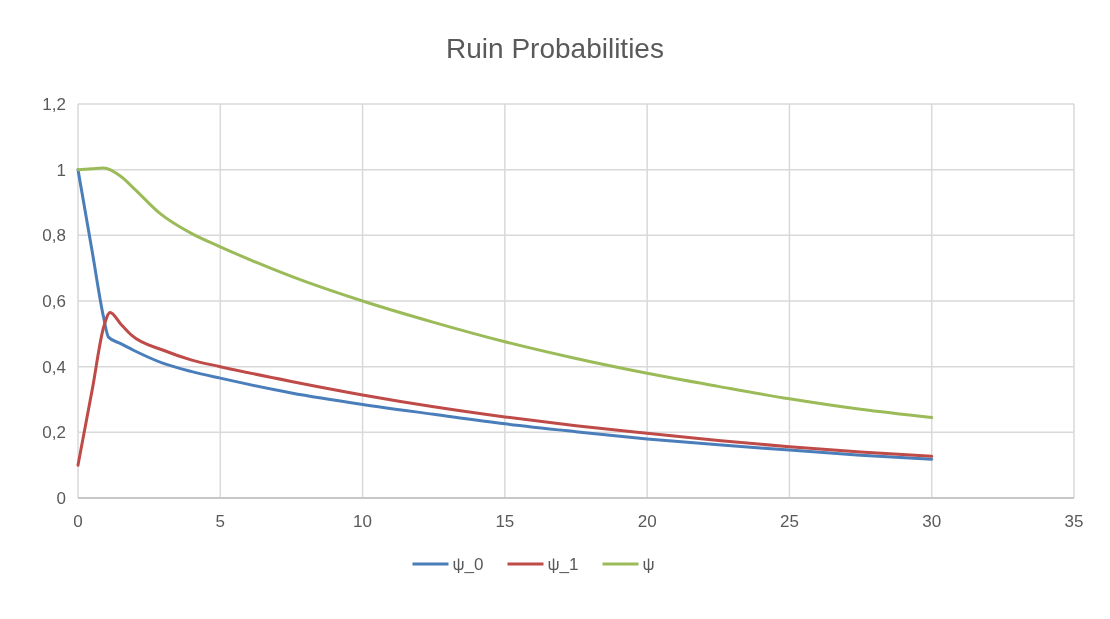 The image size is (1110, 619). What do you see at coordinates (54, 301) in the screenshot?
I see `y-tick-label: 0,6` at bounding box center [54, 301].